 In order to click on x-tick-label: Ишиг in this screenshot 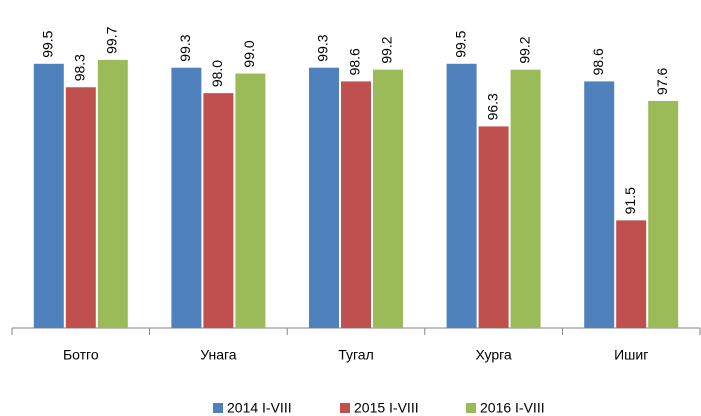, I will do `click(631, 355)`.